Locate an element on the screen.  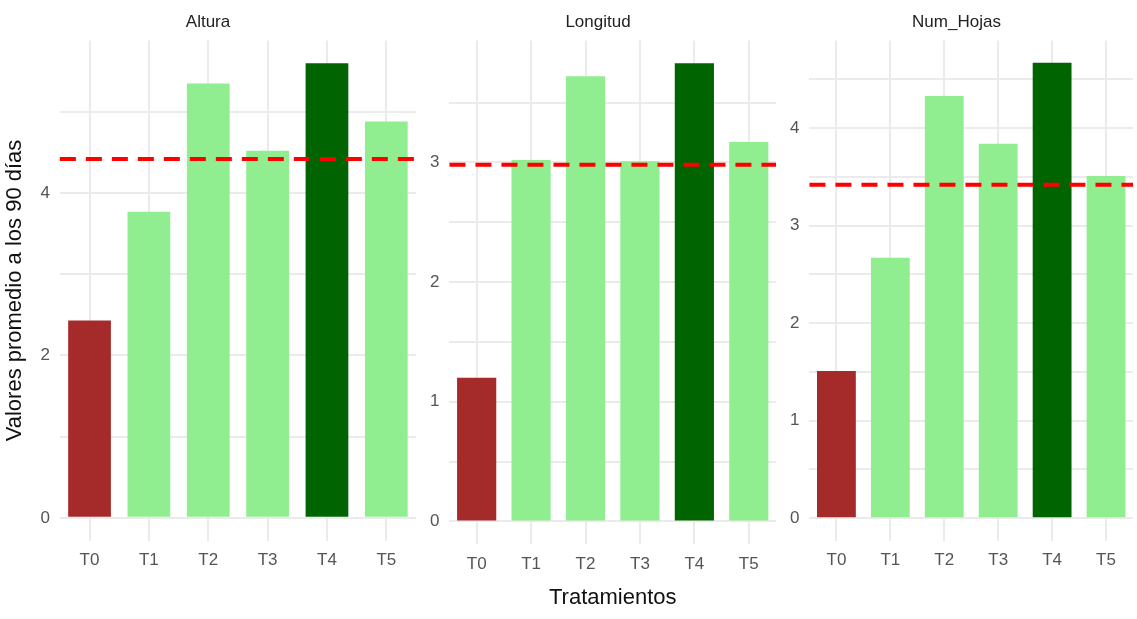
y-axis-title: Valores promedio a los 90 días is located at coordinates (14, 290).